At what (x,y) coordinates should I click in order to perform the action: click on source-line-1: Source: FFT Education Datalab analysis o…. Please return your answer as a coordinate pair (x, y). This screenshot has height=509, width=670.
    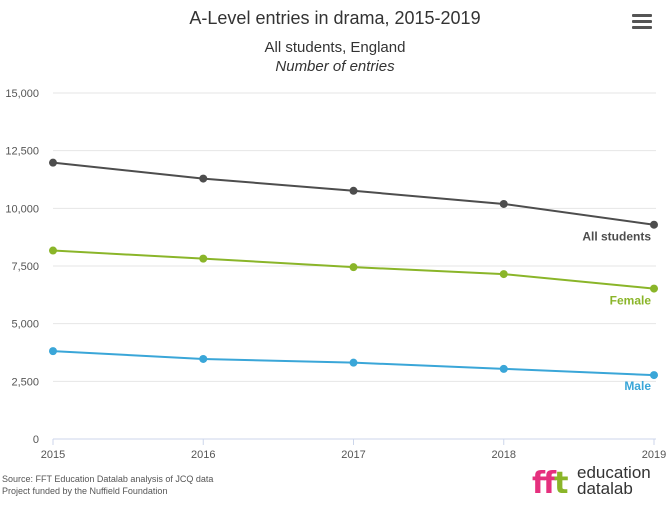
    Looking at the image, I should click on (108, 479).